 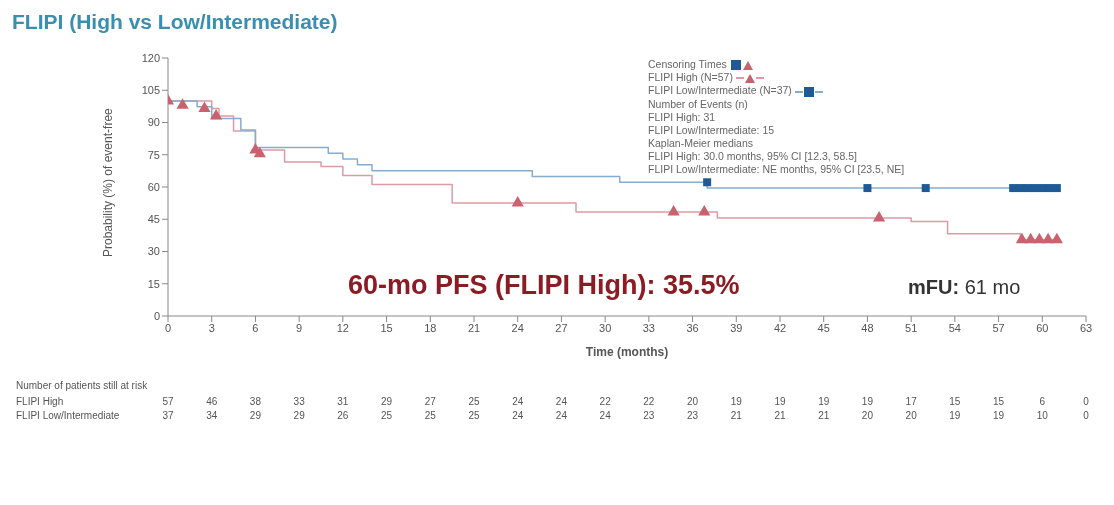 I want to click on annotation: FLIPI High: 31, so click(x=682, y=117).